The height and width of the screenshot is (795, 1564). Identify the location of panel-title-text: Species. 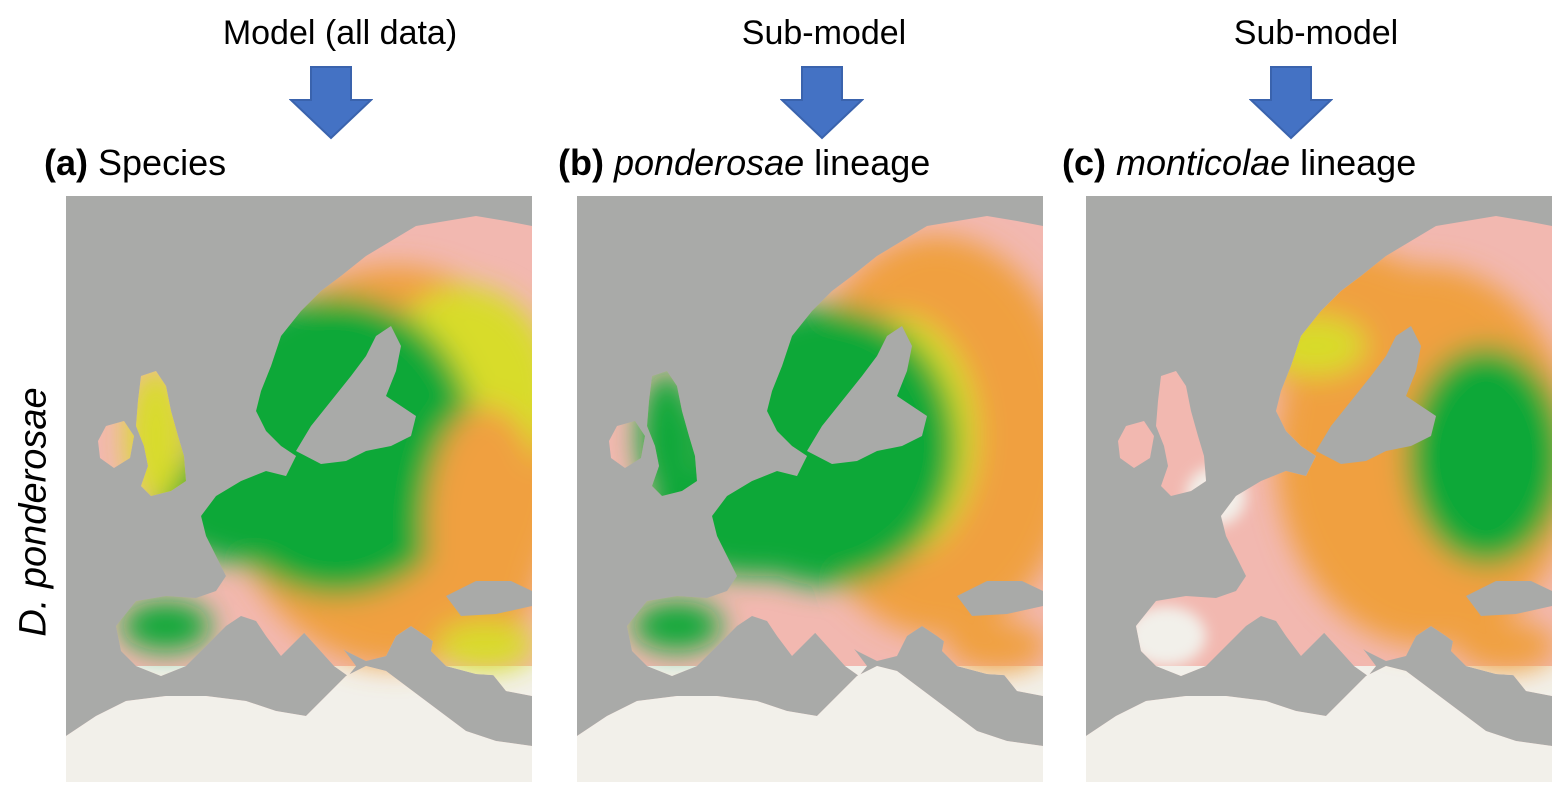
(162, 162).